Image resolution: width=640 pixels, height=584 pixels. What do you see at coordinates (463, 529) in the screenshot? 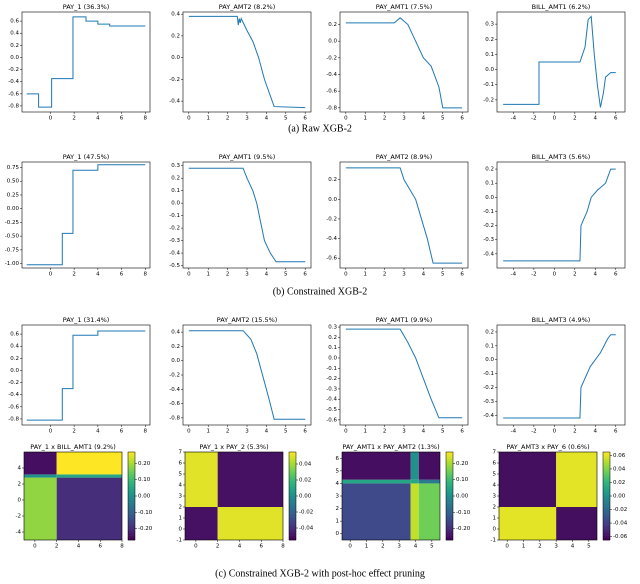
I see `colorbar-tick-label: -0.20` at bounding box center [463, 529].